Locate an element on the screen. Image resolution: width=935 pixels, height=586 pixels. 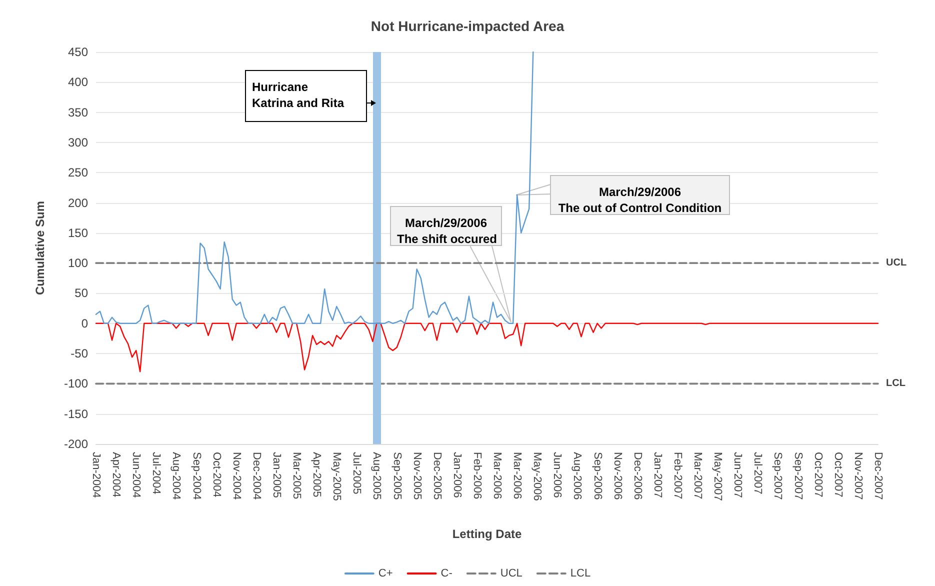
x-tick-label: Aug-2006 is located at coordinates (577, 476).